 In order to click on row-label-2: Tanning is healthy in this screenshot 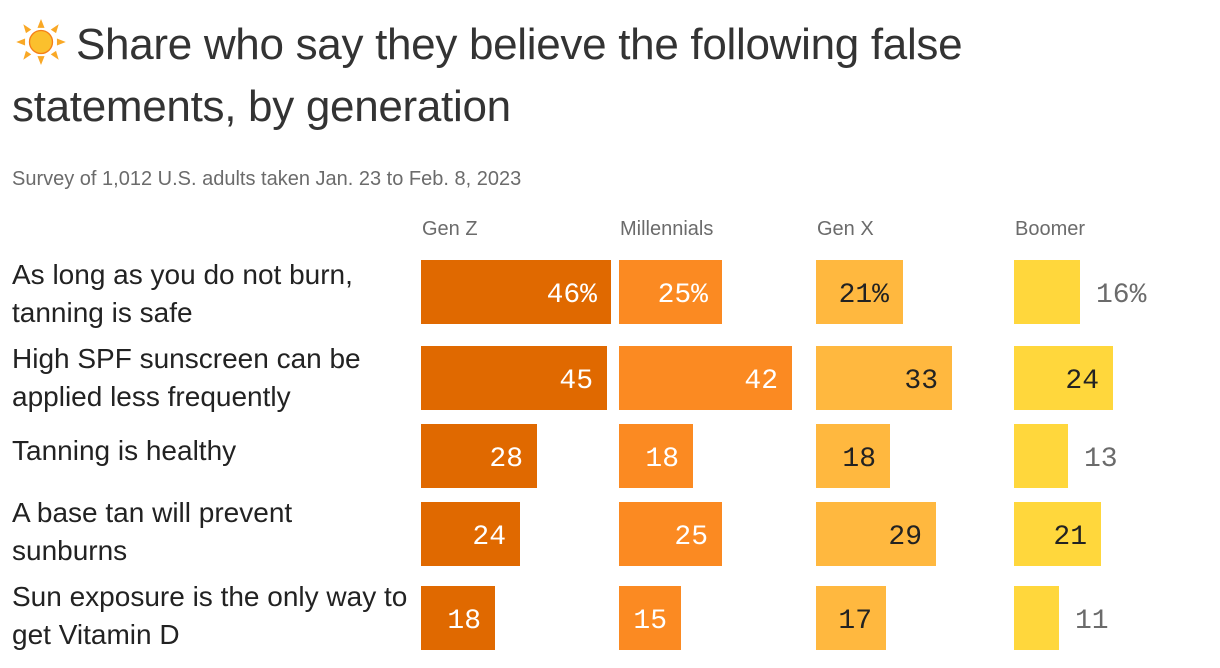, I will do `click(124, 450)`.